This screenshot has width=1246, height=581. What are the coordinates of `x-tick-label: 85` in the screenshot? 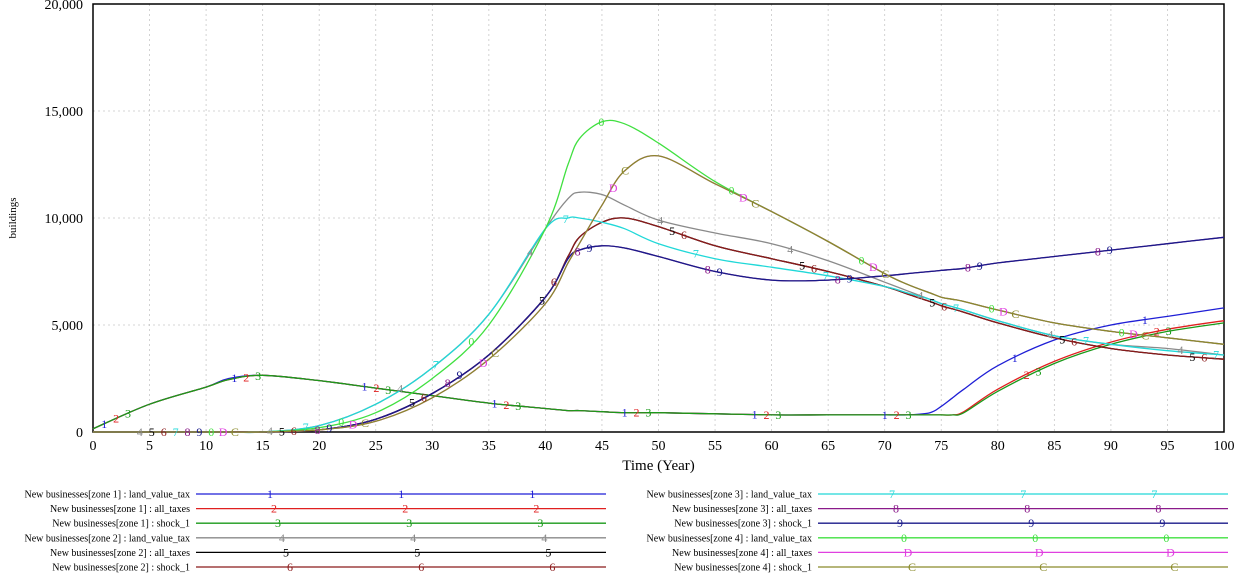 It's located at (1054, 446).